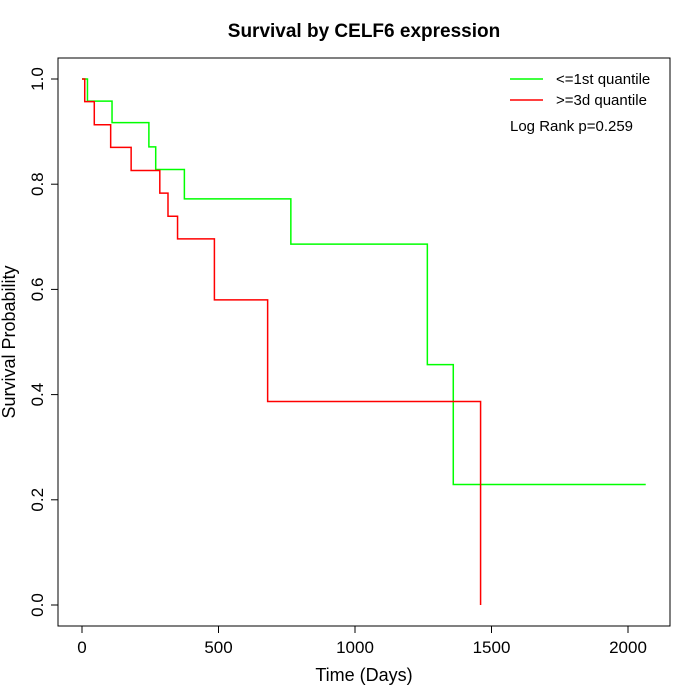 This screenshot has width=700, height=700. I want to click on y-tick-label: 0.4, so click(37, 395).